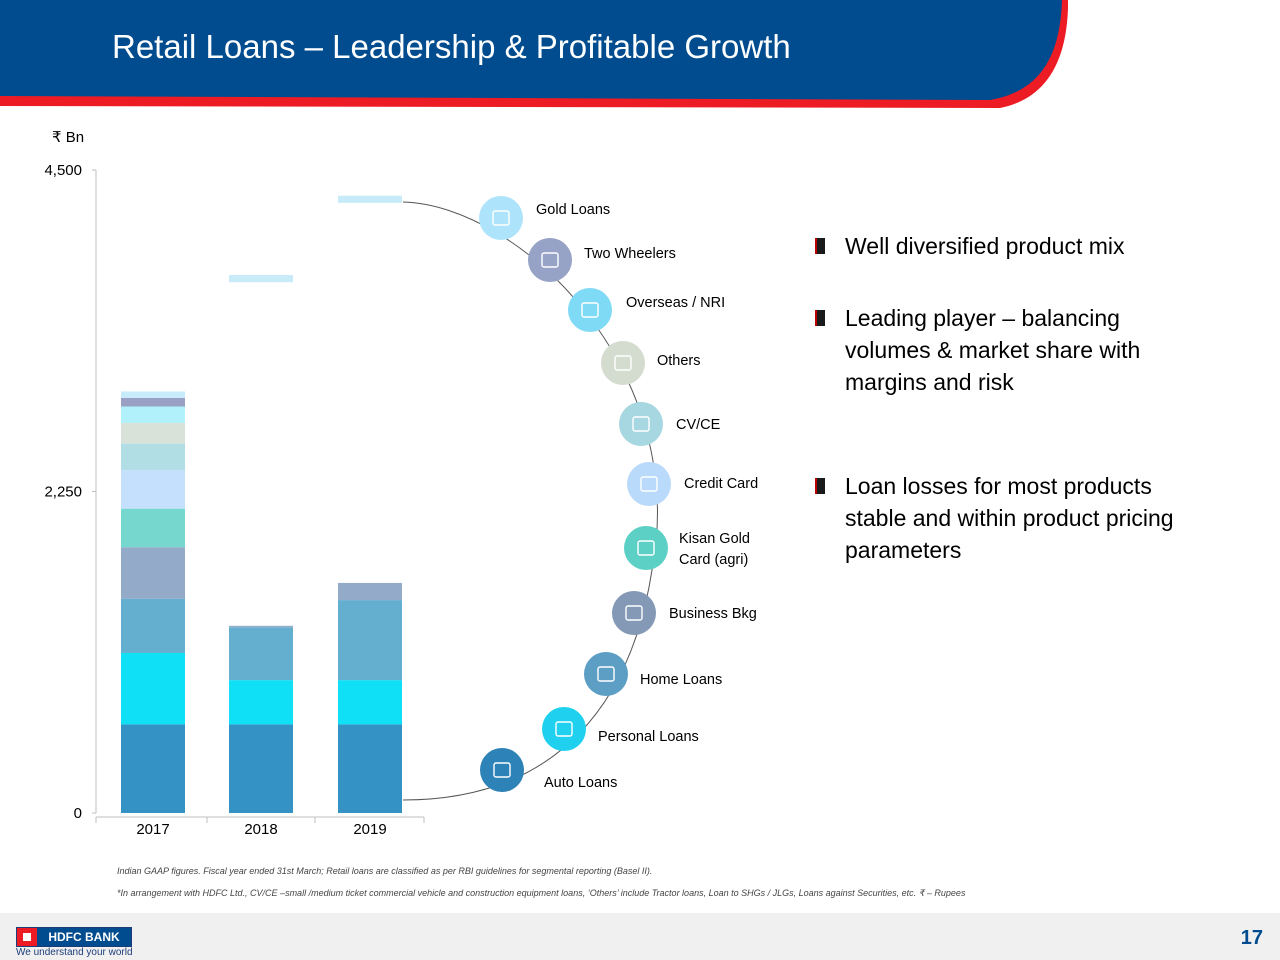  I want to click on x-tick-label: 2019, so click(369, 829).